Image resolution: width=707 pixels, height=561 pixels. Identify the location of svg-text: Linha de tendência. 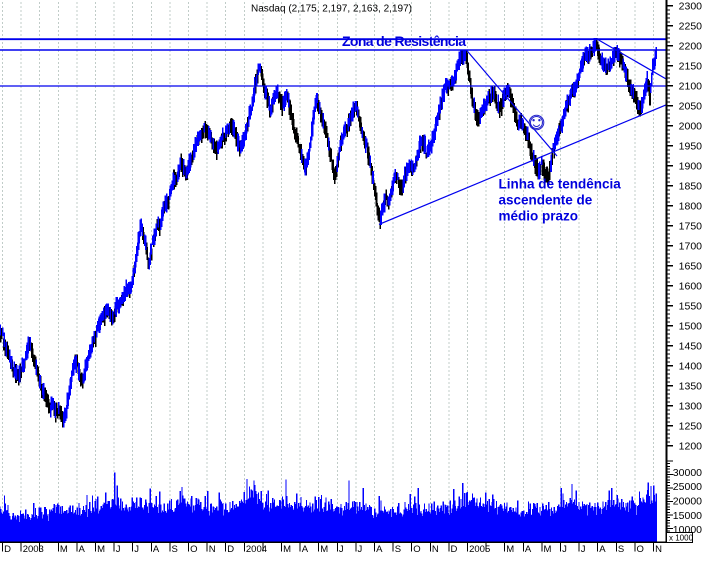
(560, 184).